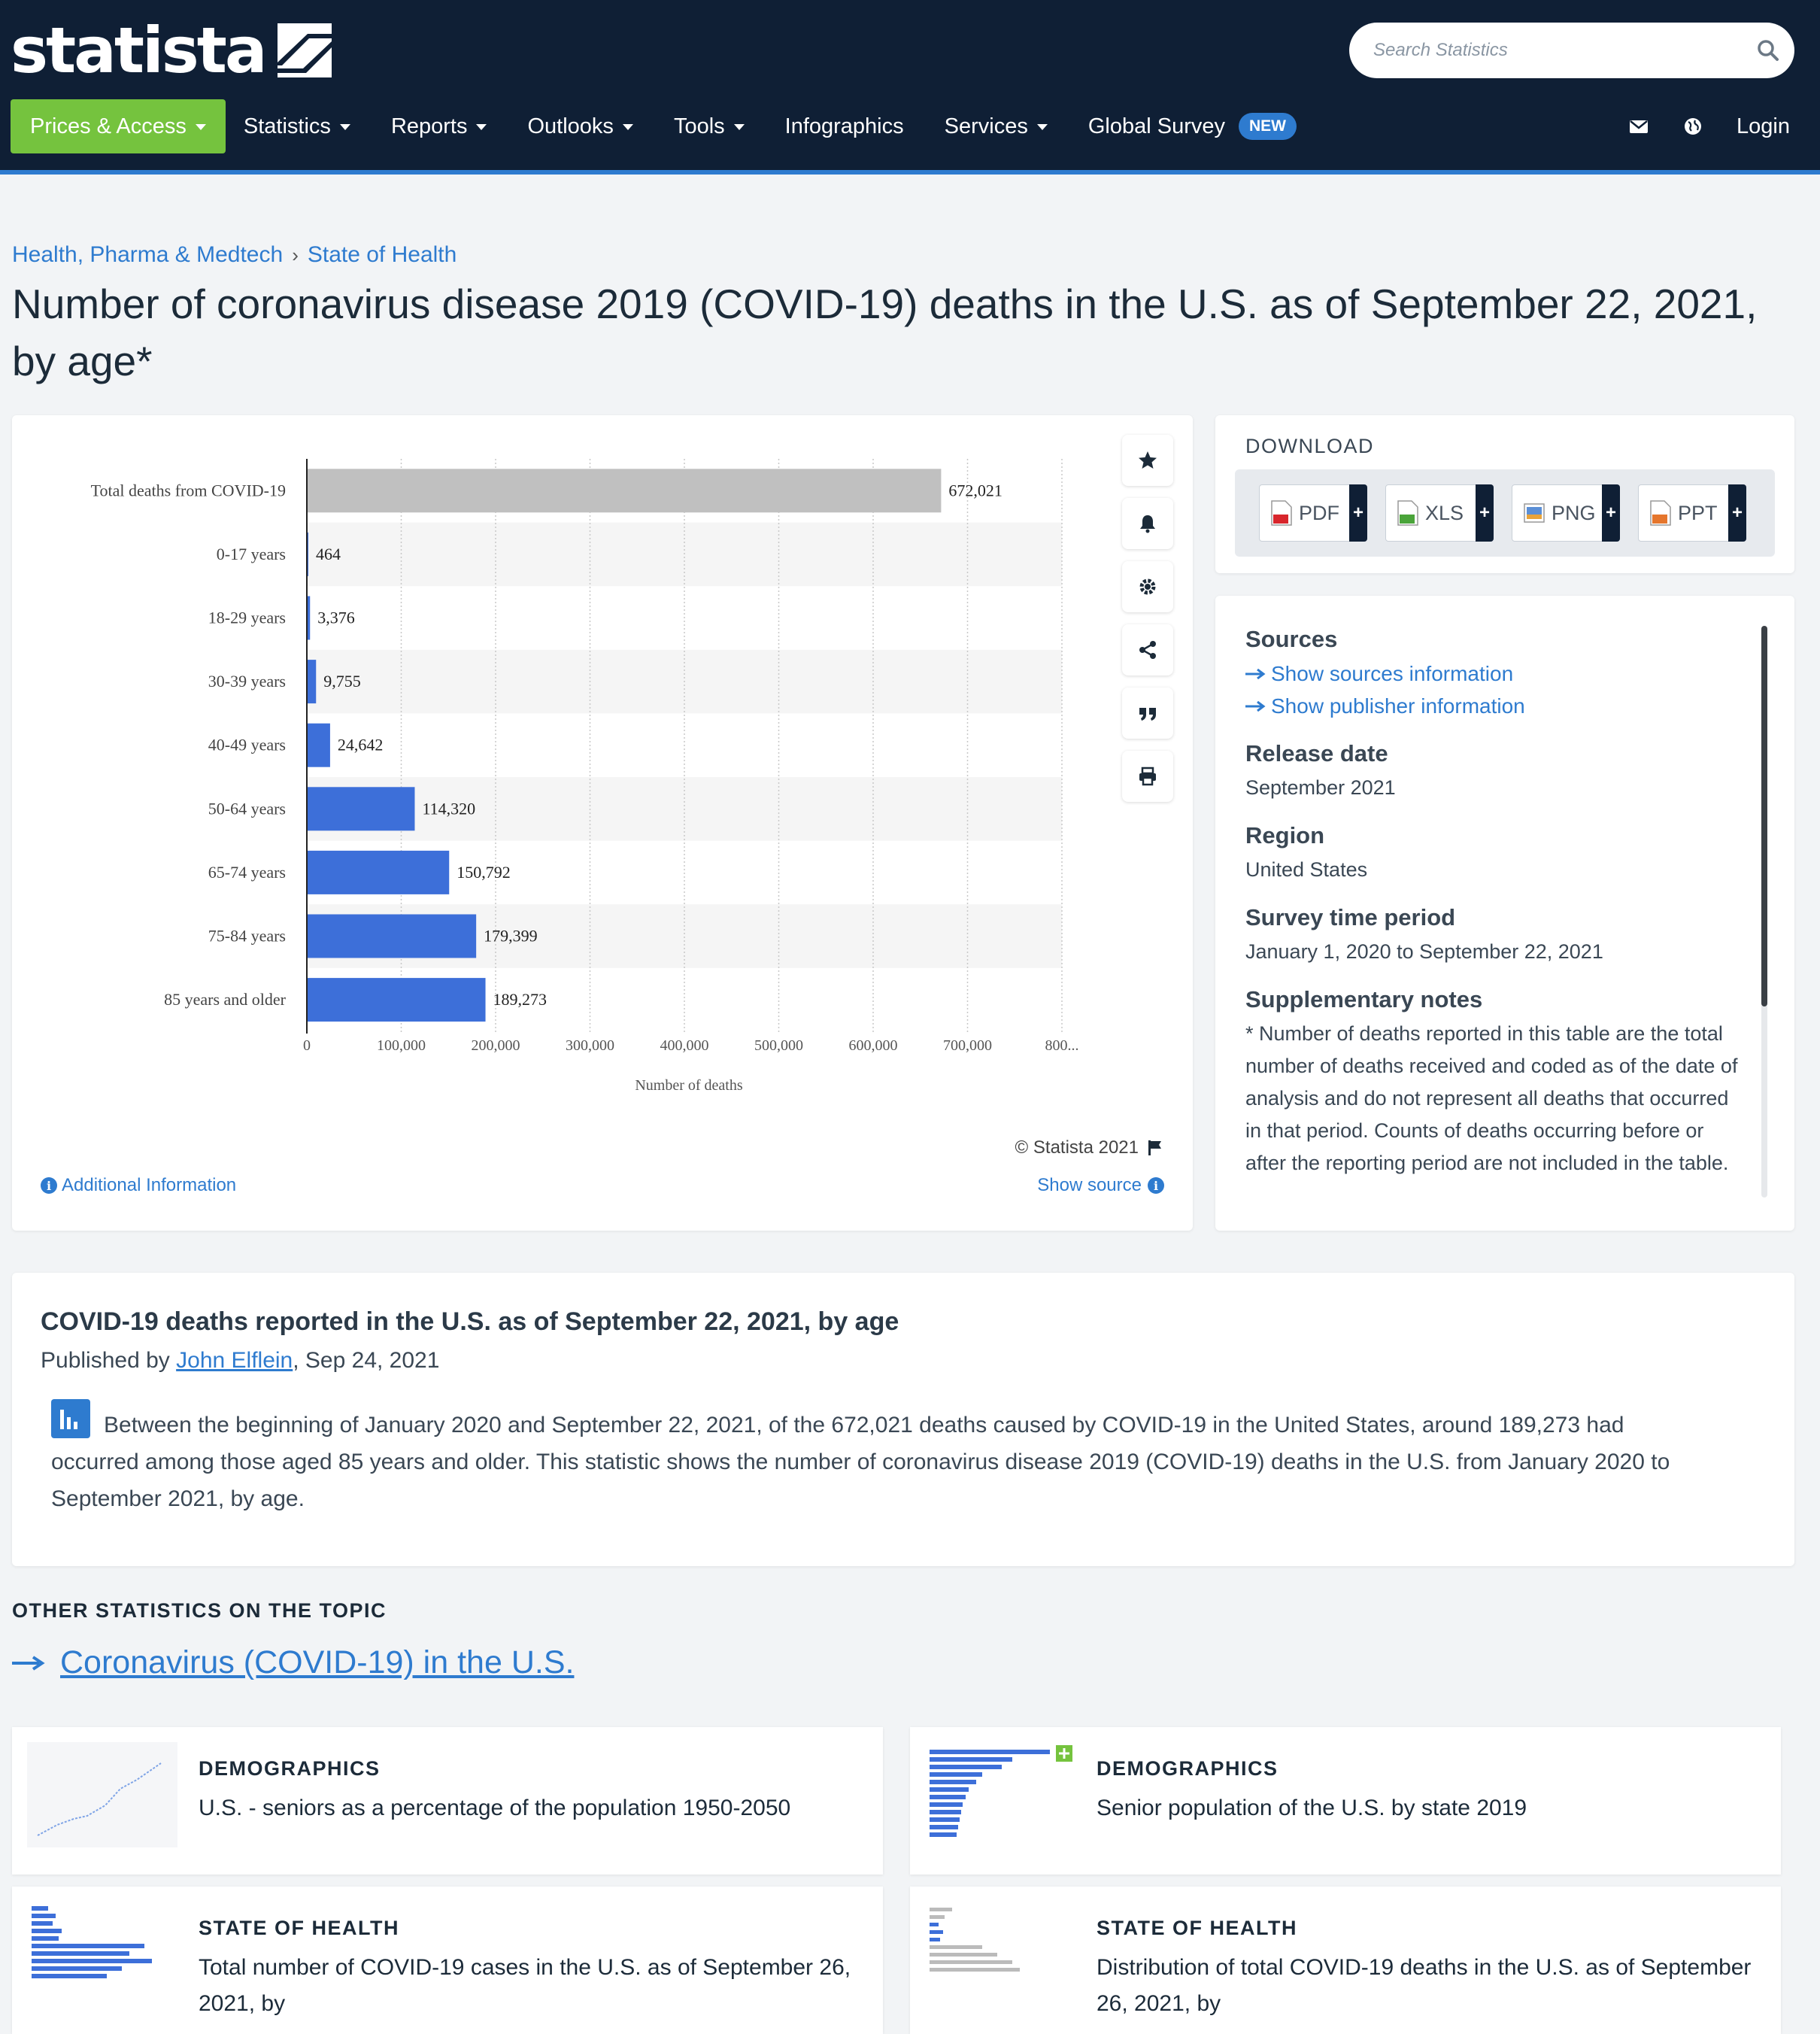  Describe the element at coordinates (317, 1662) in the screenshot. I see `topic-link-label: Coronavirus (COVID-19) in the U.S.` at that location.